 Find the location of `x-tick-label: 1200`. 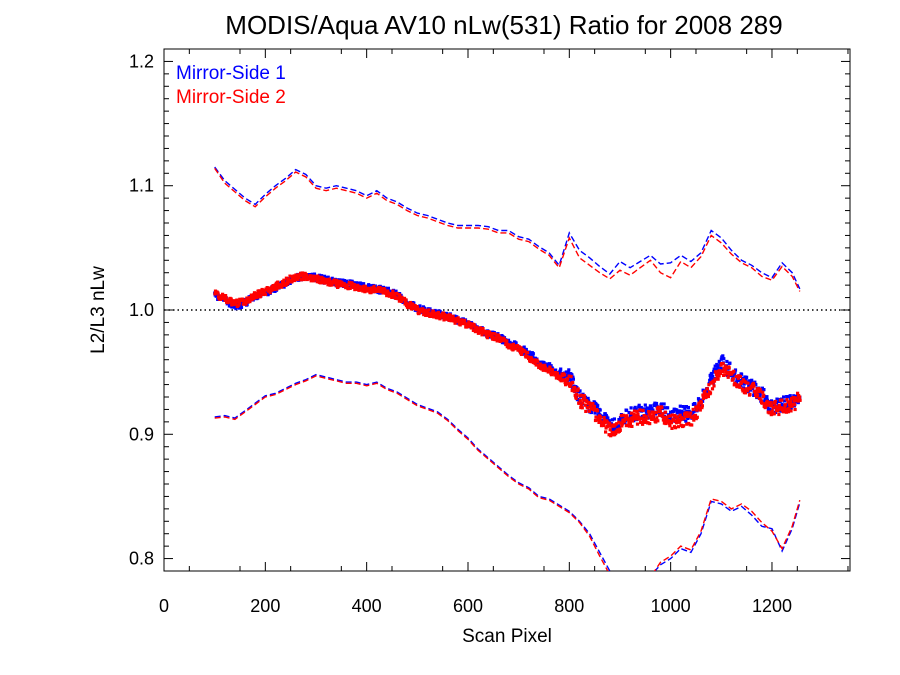

x-tick-label: 1200 is located at coordinates (772, 606).